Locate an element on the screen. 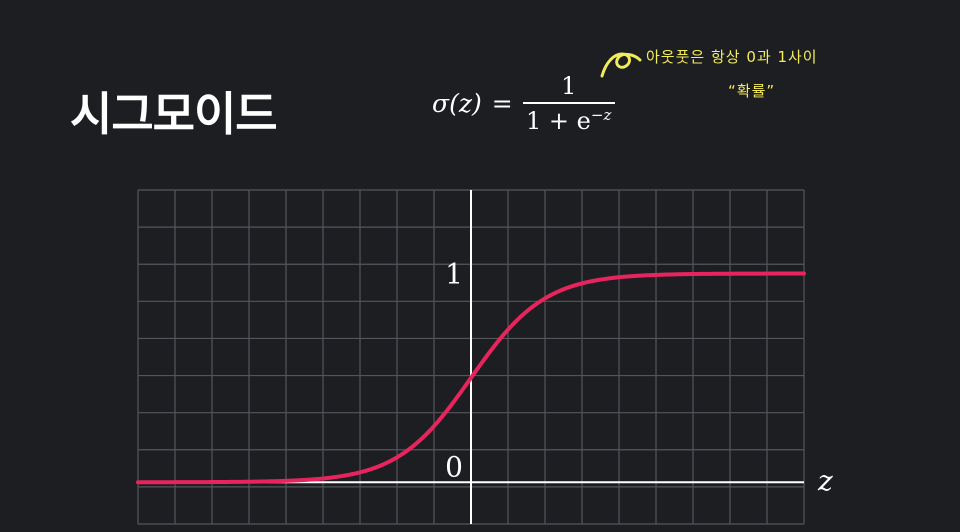 The image size is (960, 532). page-title: 시그모이드 is located at coordinates (174, 114).